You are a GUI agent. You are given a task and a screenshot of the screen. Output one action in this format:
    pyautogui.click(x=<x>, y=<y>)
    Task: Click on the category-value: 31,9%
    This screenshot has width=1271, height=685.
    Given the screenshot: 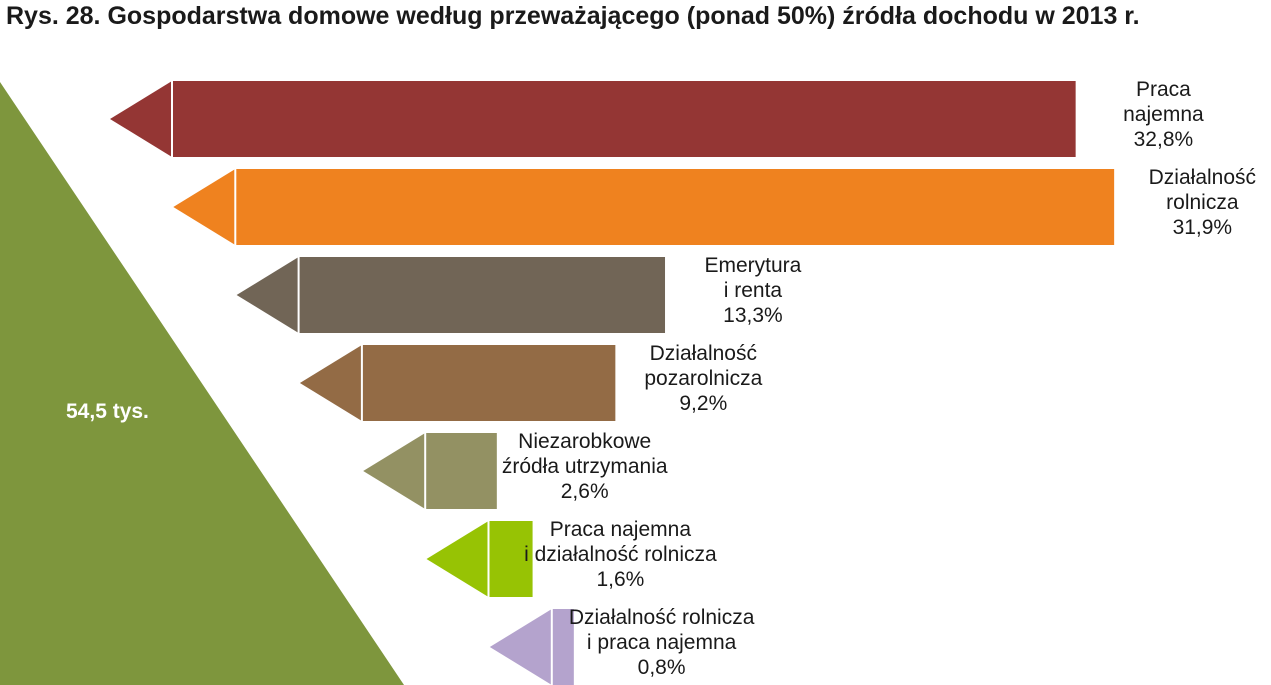 What is the action you would take?
    pyautogui.click(x=1202, y=227)
    